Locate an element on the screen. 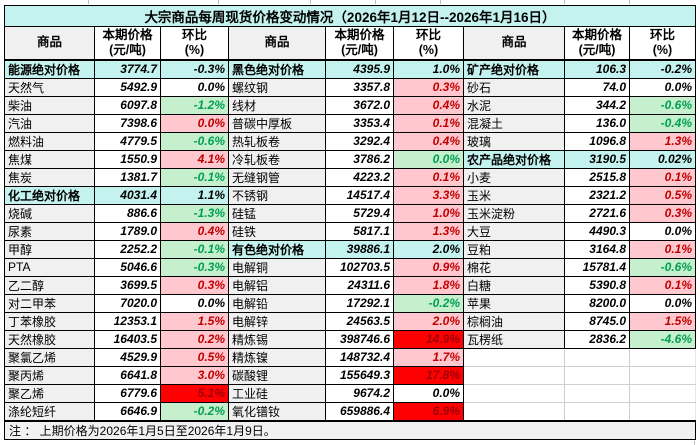 This screenshot has width=700, height=445. pct-cell: 0.1% is located at coordinates (428, 177).